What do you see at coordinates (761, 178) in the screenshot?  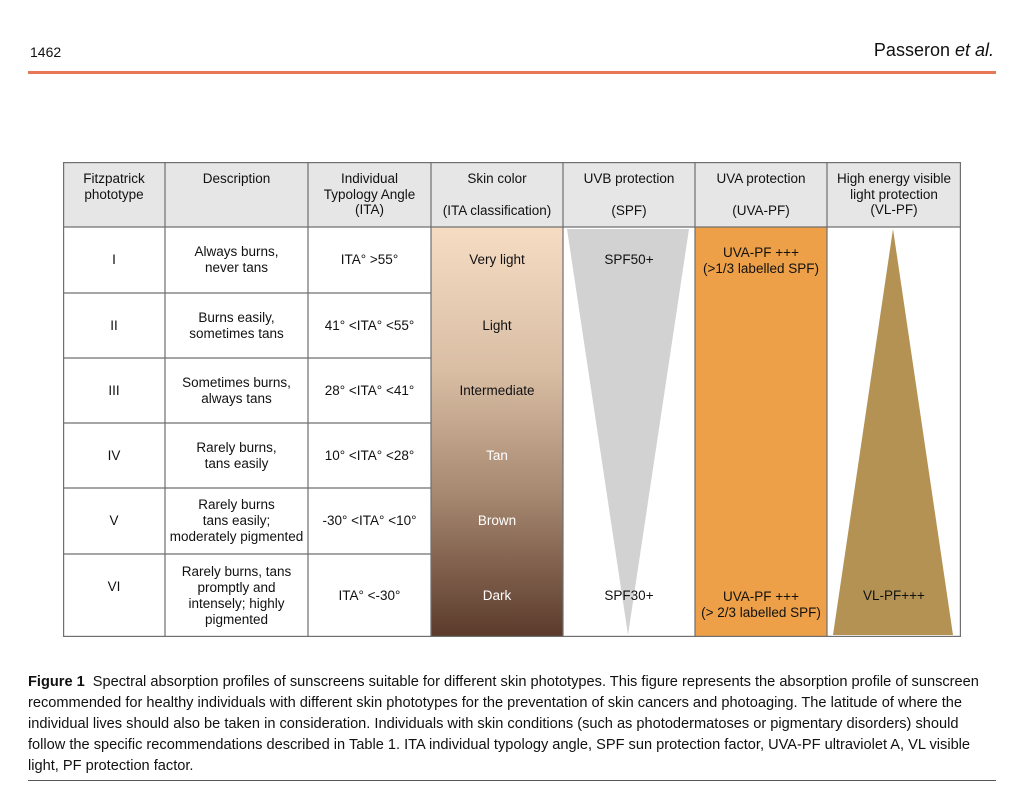 I see `col-header-uva: UVA protection` at bounding box center [761, 178].